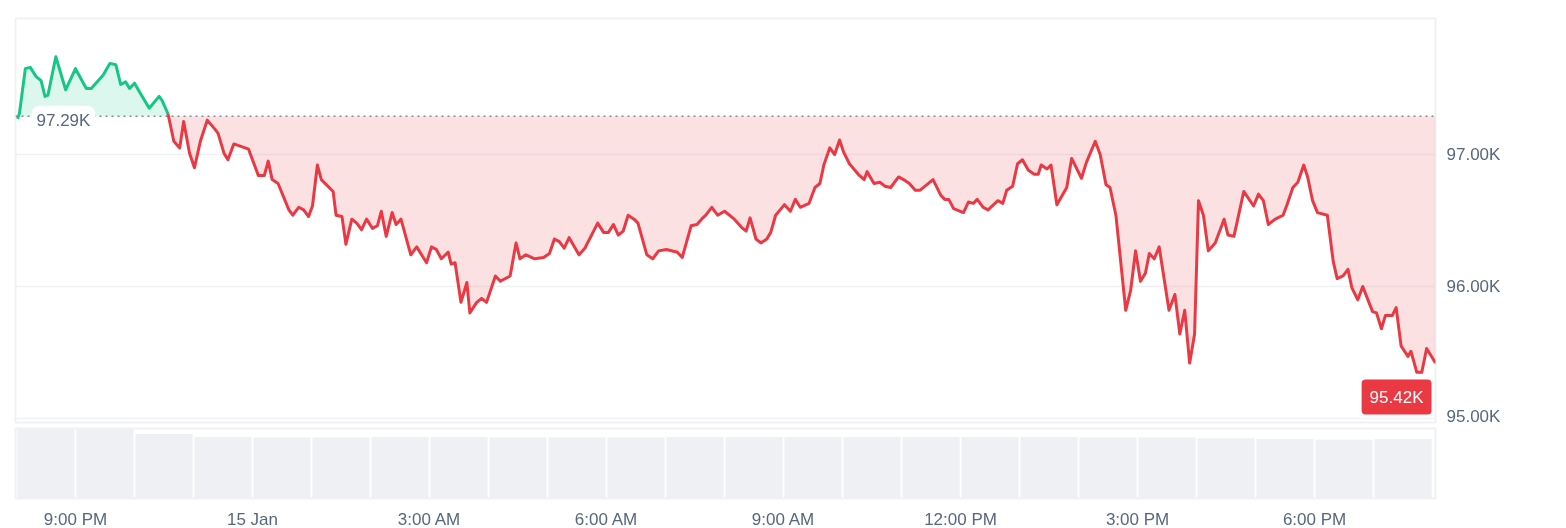  Describe the element at coordinates (1474, 416) in the screenshot. I see `y-tick-label: 95.00K` at that location.